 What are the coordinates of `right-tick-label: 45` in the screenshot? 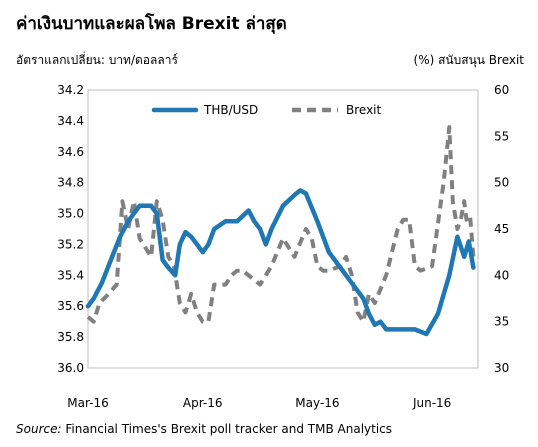 It's located at (501, 229).